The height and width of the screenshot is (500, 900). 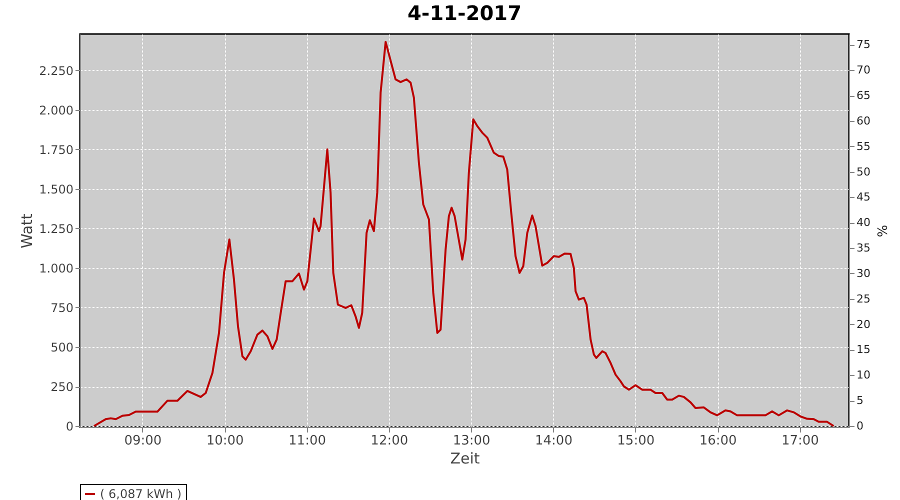 I want to click on y2-tick-label: 5, so click(x=860, y=401).